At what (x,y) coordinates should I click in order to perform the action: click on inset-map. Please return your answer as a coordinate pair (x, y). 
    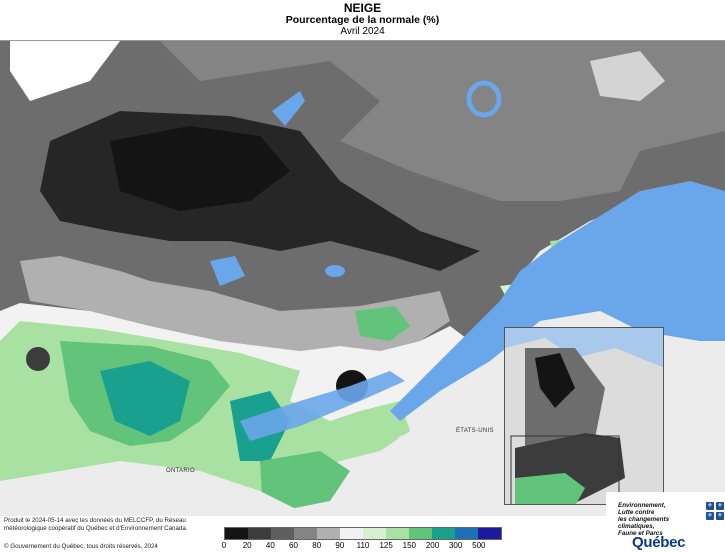
    Looking at the image, I should click on (584, 416).